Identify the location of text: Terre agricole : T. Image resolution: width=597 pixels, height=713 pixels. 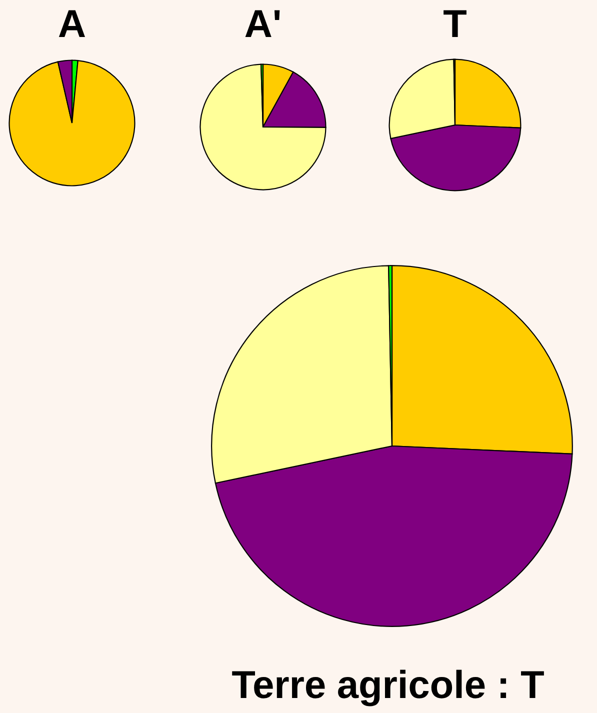
(388, 688).